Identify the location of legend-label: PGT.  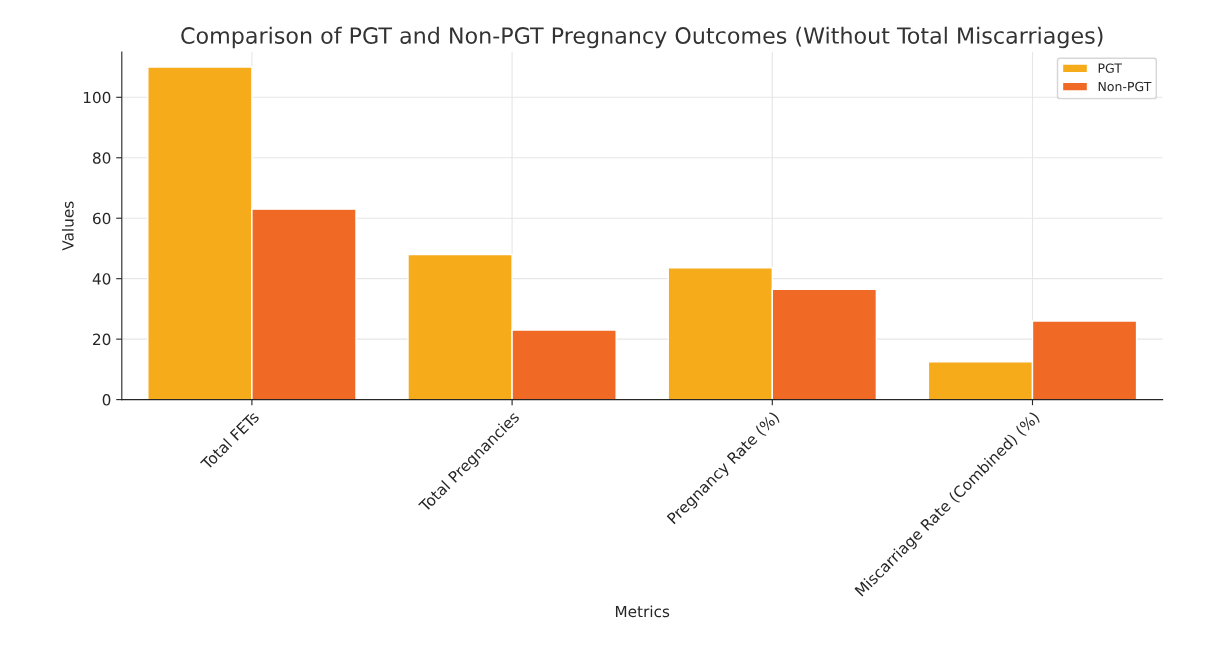
(1110, 68).